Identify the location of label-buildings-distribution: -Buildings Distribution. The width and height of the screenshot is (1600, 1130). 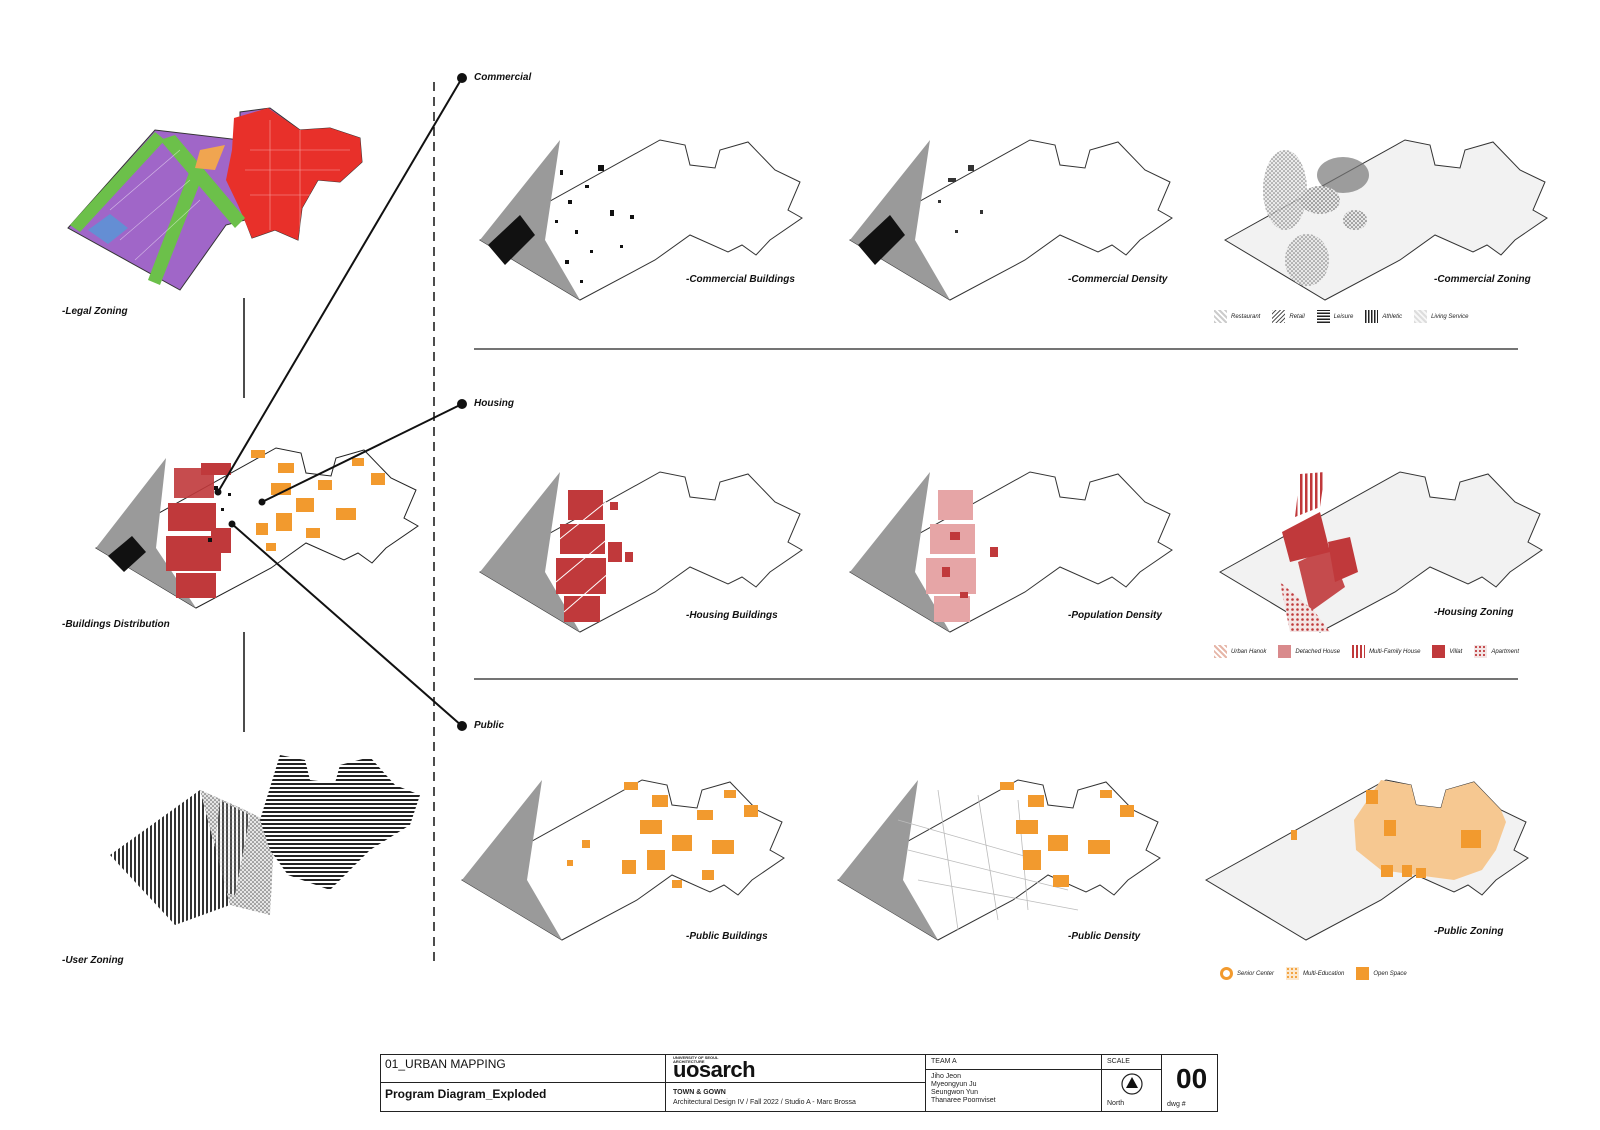
(116, 624).